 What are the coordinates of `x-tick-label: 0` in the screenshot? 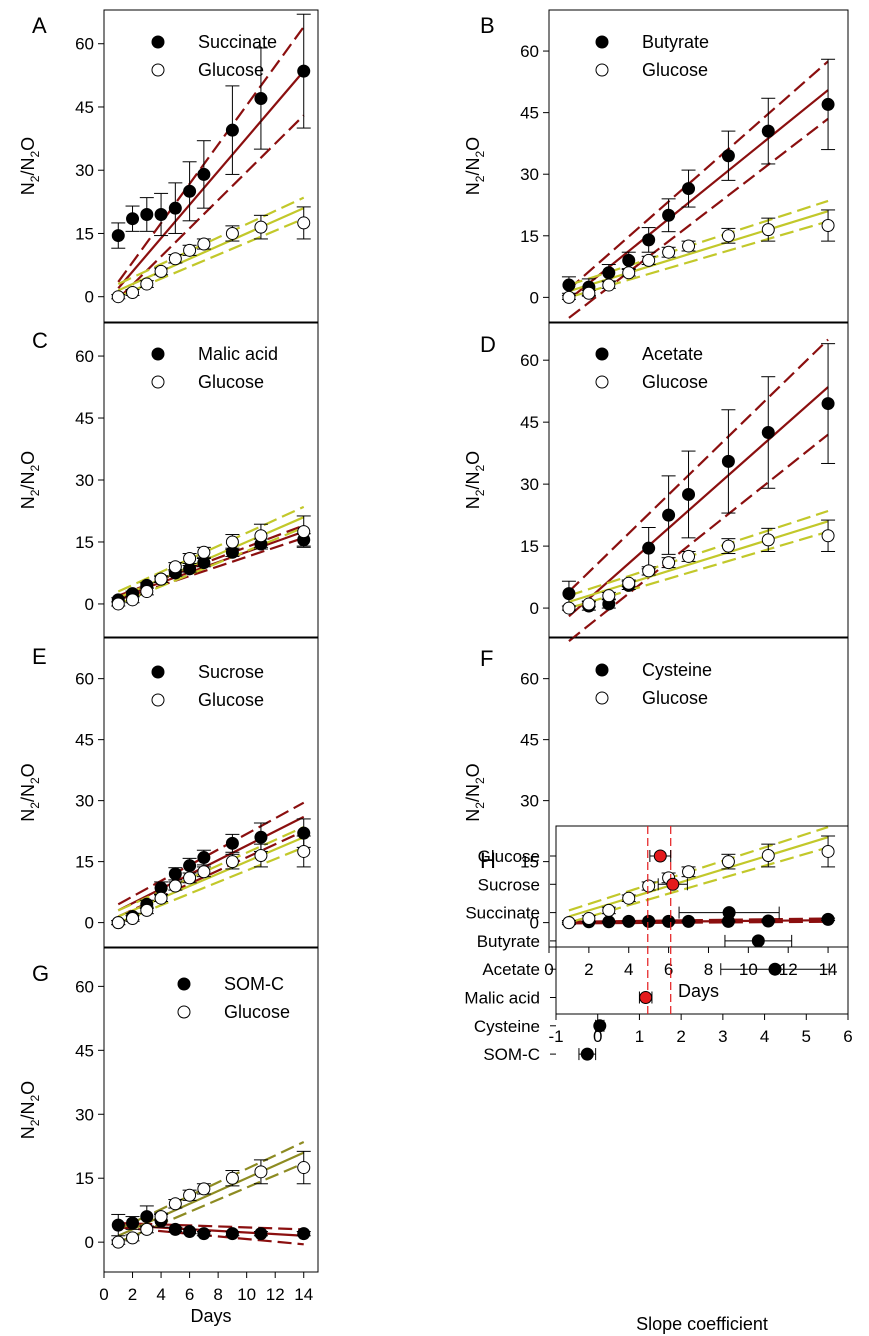 It's located at (548, 969).